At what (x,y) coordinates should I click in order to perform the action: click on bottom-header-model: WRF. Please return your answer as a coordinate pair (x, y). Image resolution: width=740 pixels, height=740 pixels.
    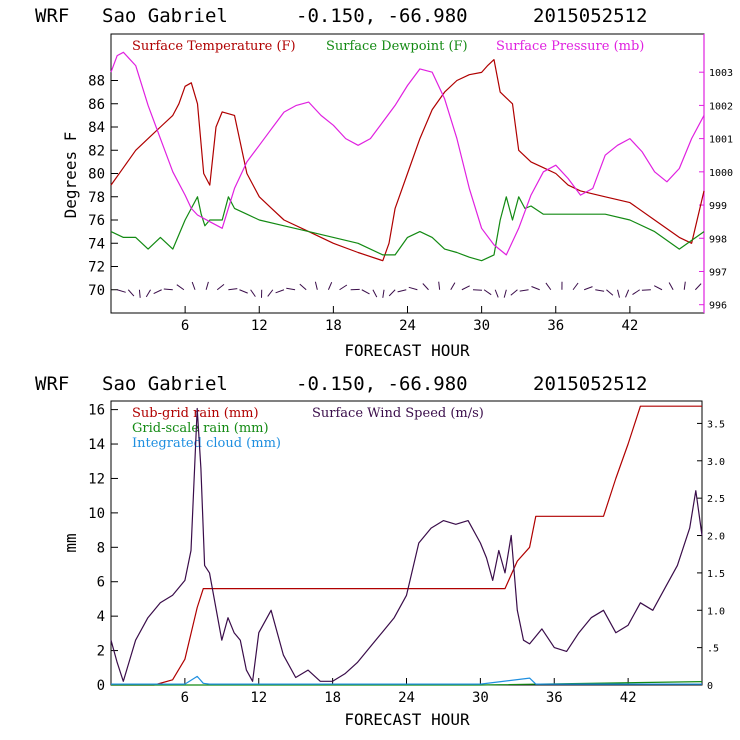
    Looking at the image, I should click on (52, 384).